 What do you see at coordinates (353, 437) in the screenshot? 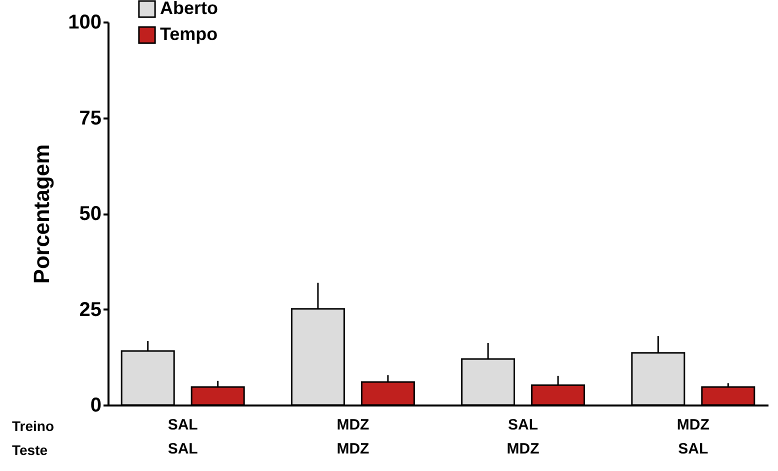
I see `x-tick-label: MDZ MDZ` at bounding box center [353, 437].